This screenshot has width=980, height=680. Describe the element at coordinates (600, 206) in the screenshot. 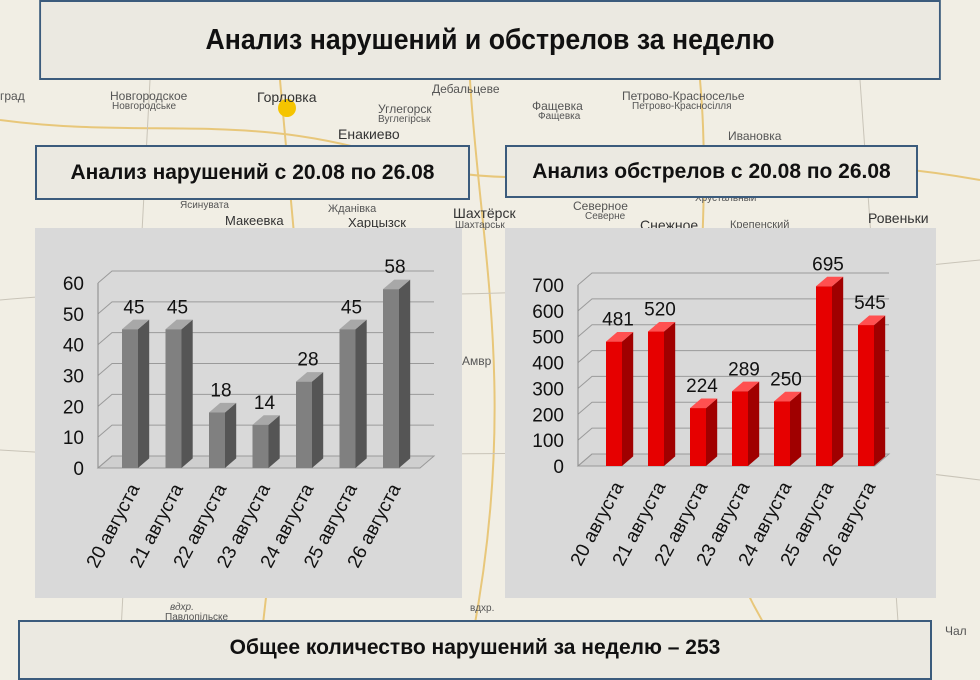

I see `map-label: Северное` at that location.